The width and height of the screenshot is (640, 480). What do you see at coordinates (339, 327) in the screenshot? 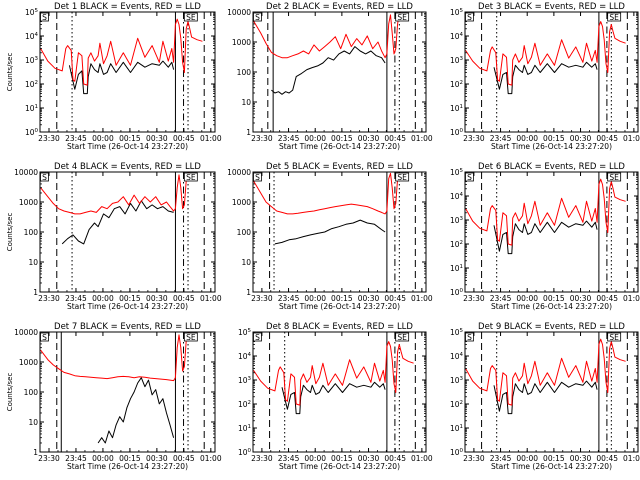
I see `panel-title: Det 8 BLACK = Events, RED = LLD` at bounding box center [339, 327].